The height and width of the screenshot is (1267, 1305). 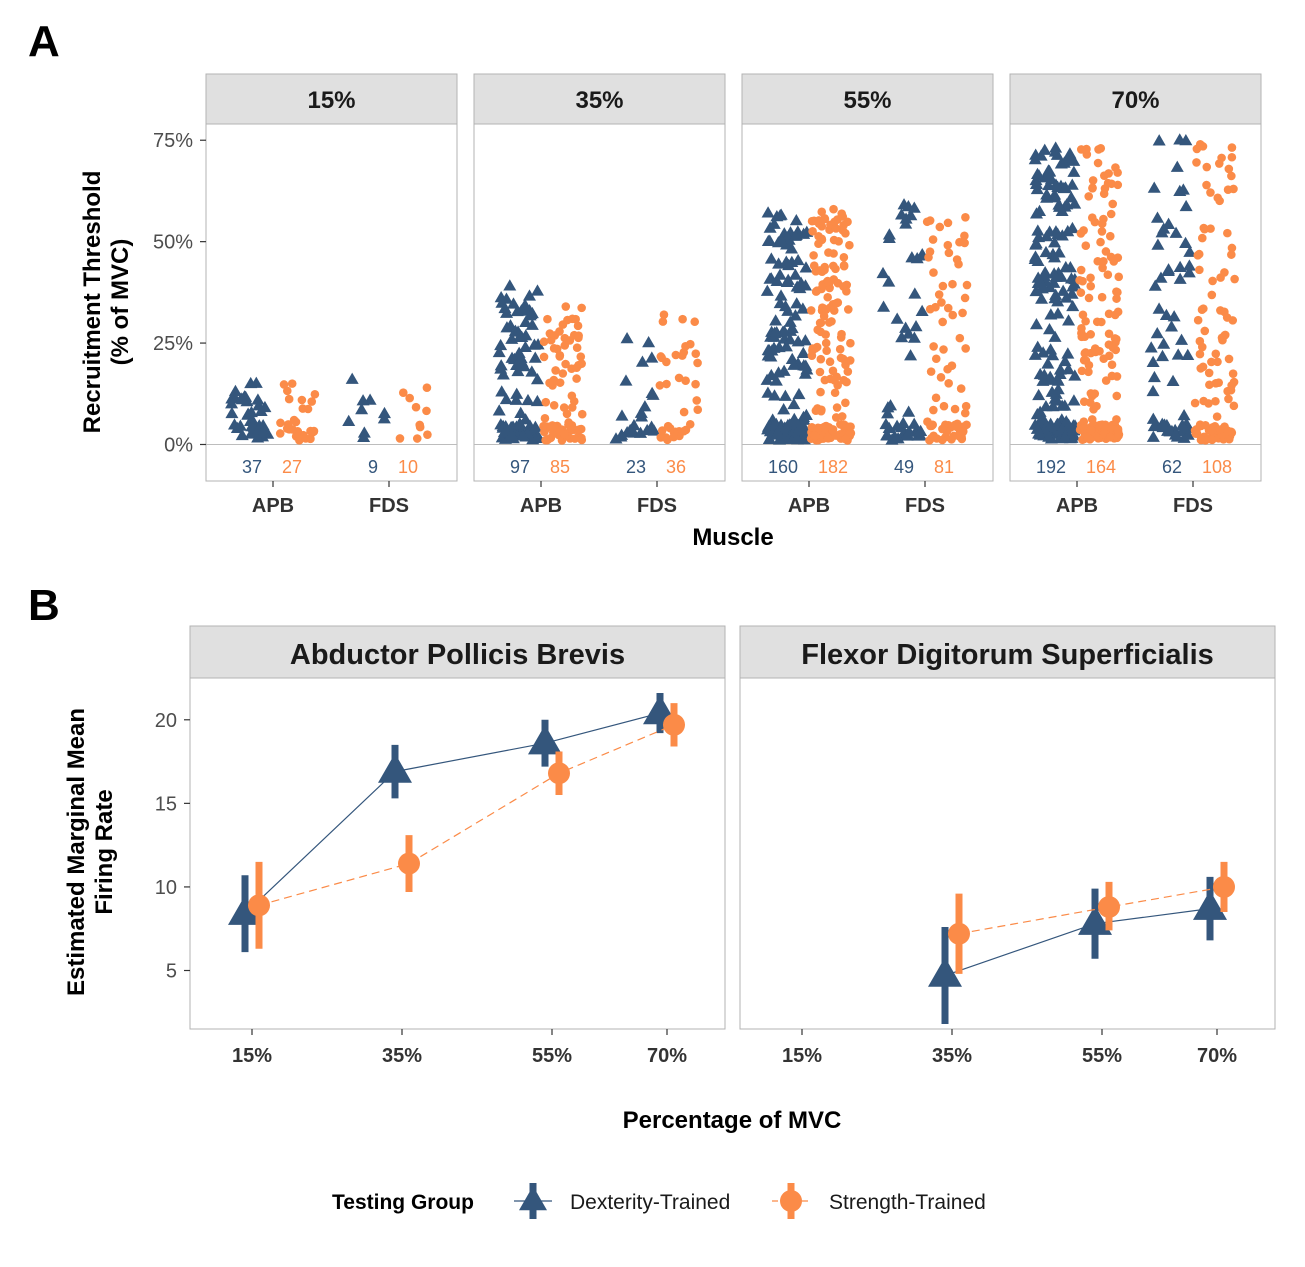 I want to click on strength-marker, so click(x=674, y=724).